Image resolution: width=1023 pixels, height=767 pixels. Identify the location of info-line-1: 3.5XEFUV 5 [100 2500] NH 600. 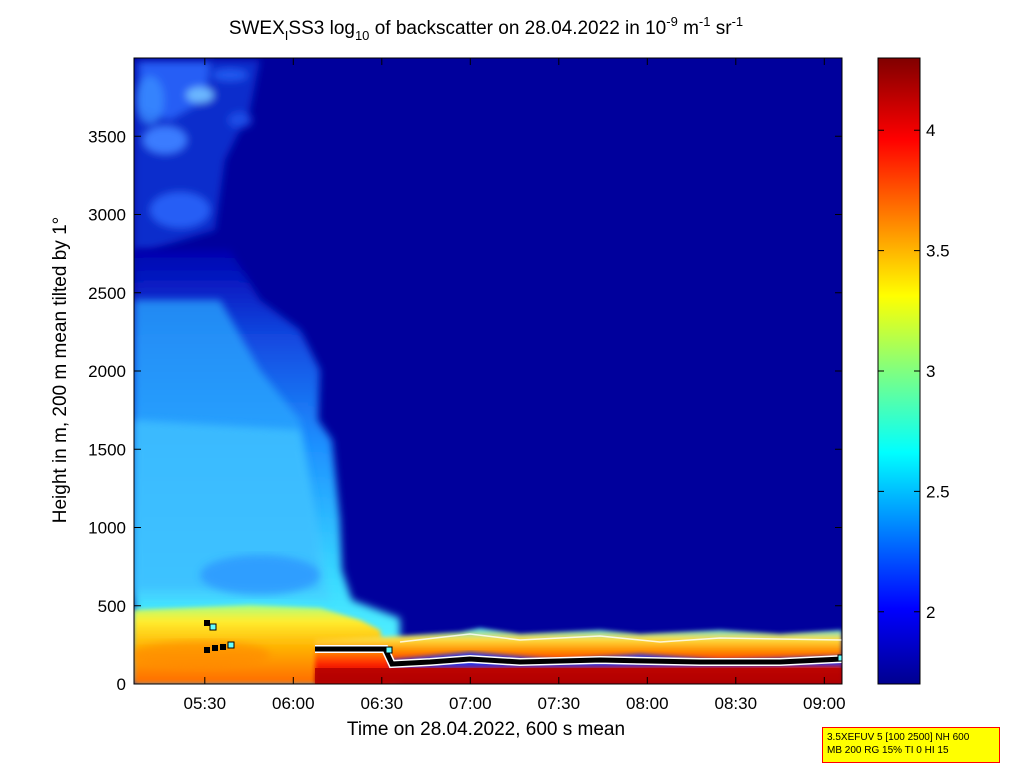
(898, 737).